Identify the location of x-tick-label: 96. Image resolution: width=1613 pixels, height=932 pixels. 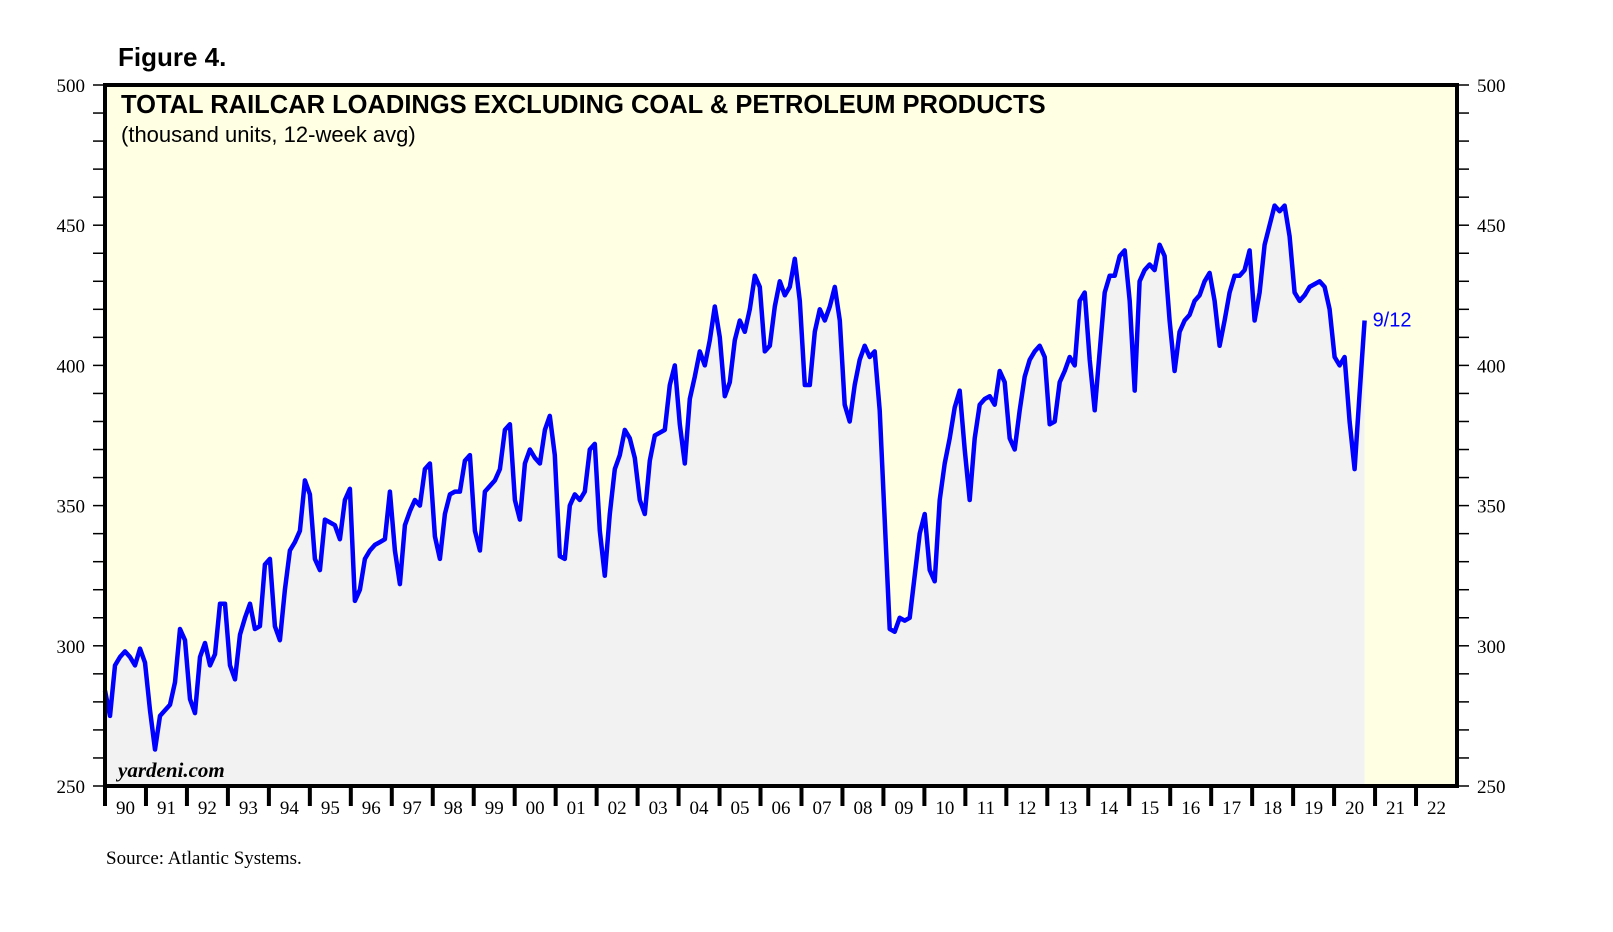
(371, 808).